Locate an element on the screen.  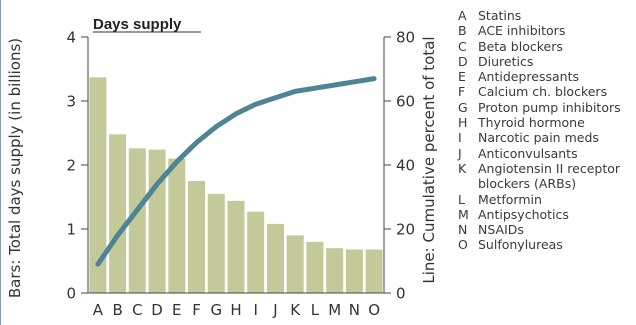
x-tick-label: O is located at coordinates (374, 310).